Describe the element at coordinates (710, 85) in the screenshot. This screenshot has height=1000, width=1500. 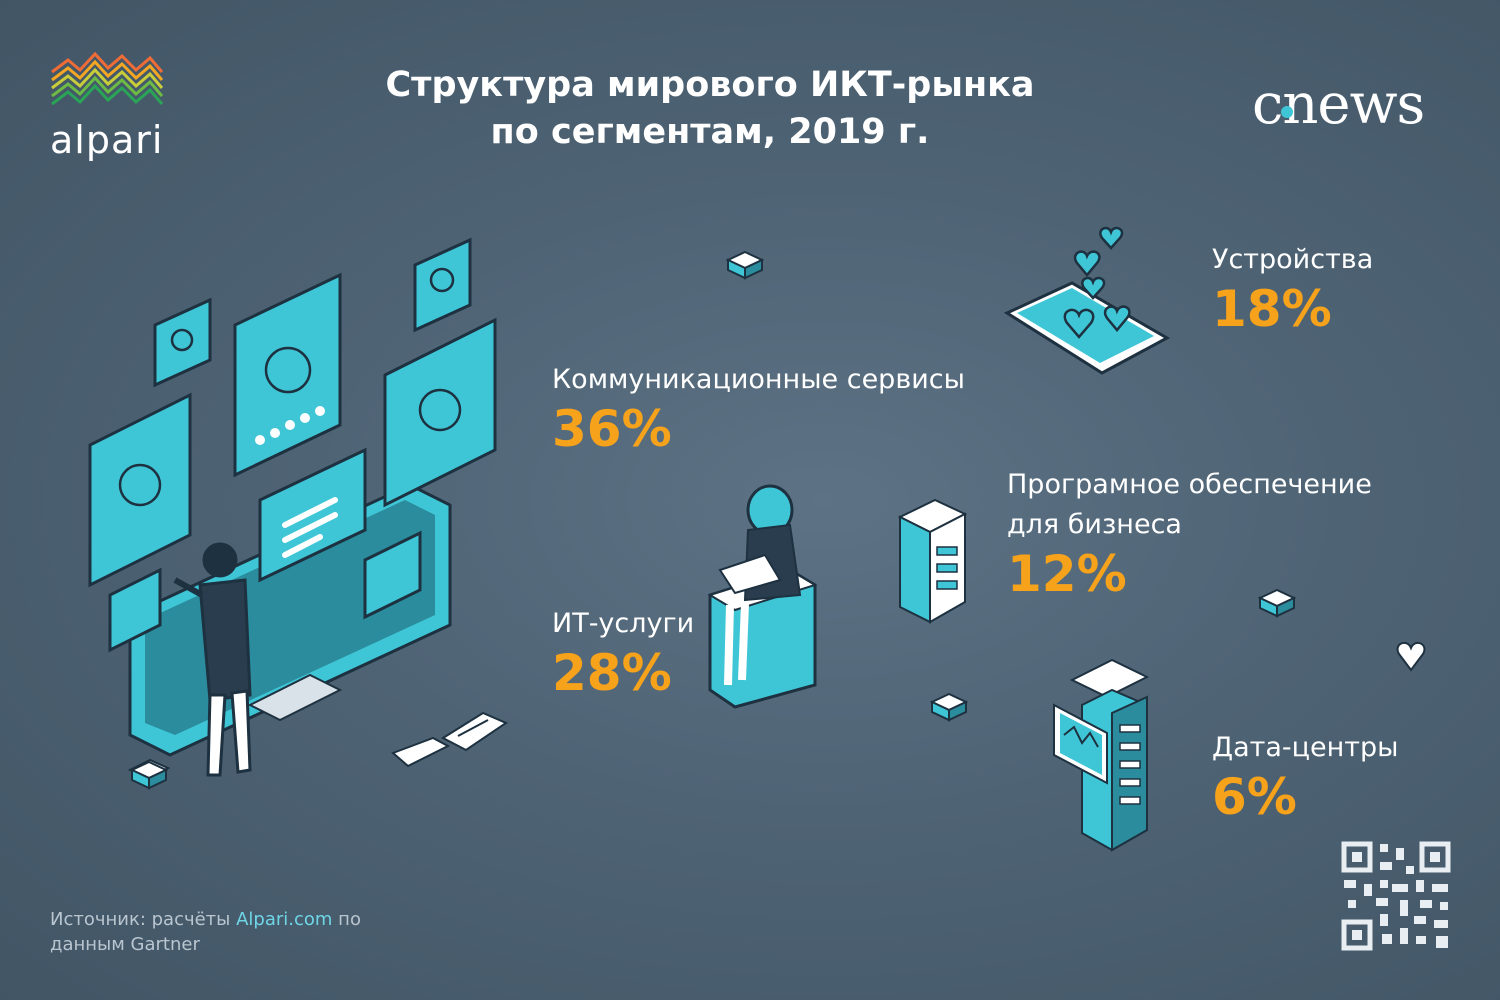
I see `title-line-1: Структура мирового ИКТ-рынка` at that location.